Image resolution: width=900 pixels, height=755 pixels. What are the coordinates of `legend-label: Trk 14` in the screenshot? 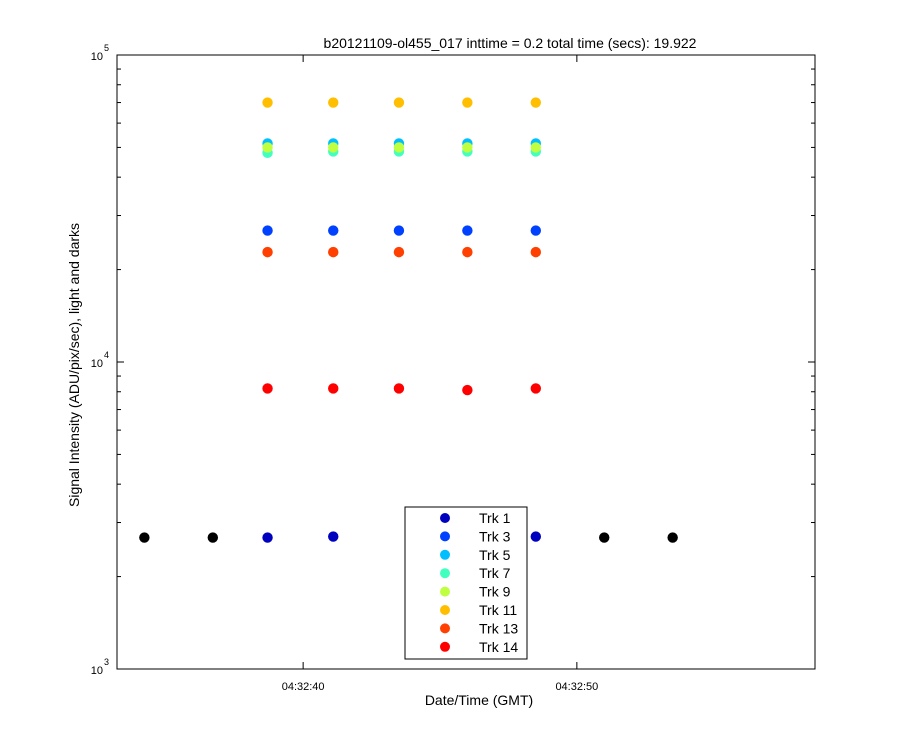 It's located at (498, 647).